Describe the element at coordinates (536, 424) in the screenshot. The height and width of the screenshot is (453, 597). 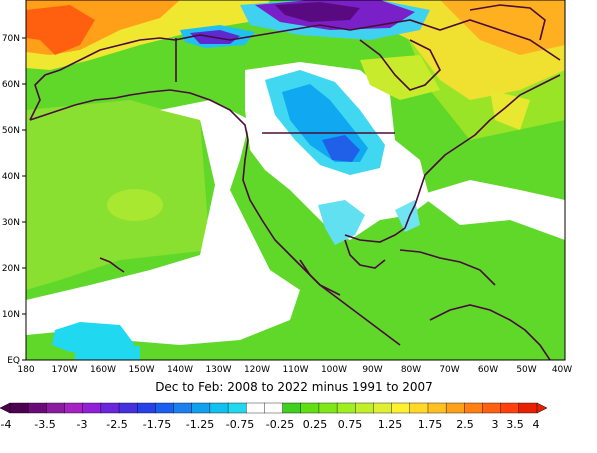
I see `colorbar-label: 4` at that location.